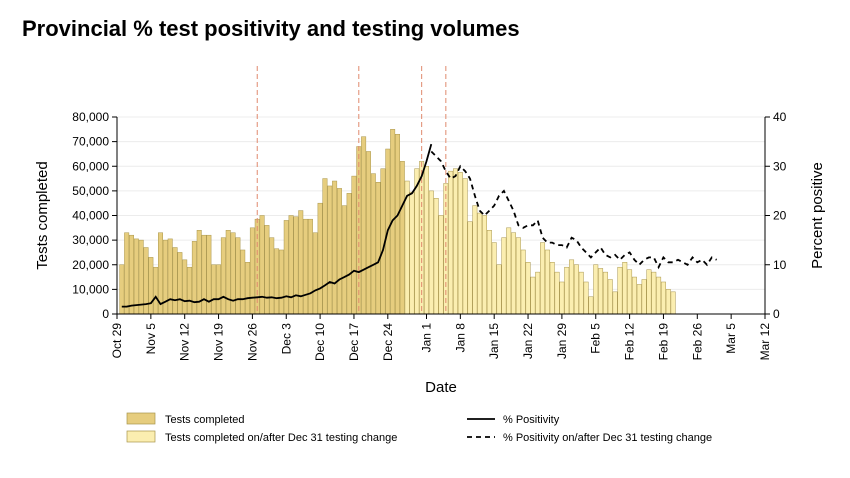 This screenshot has width=850, height=478. What do you see at coordinates (776, 314) in the screenshot?
I see `y-right-tick-label: 0` at bounding box center [776, 314].